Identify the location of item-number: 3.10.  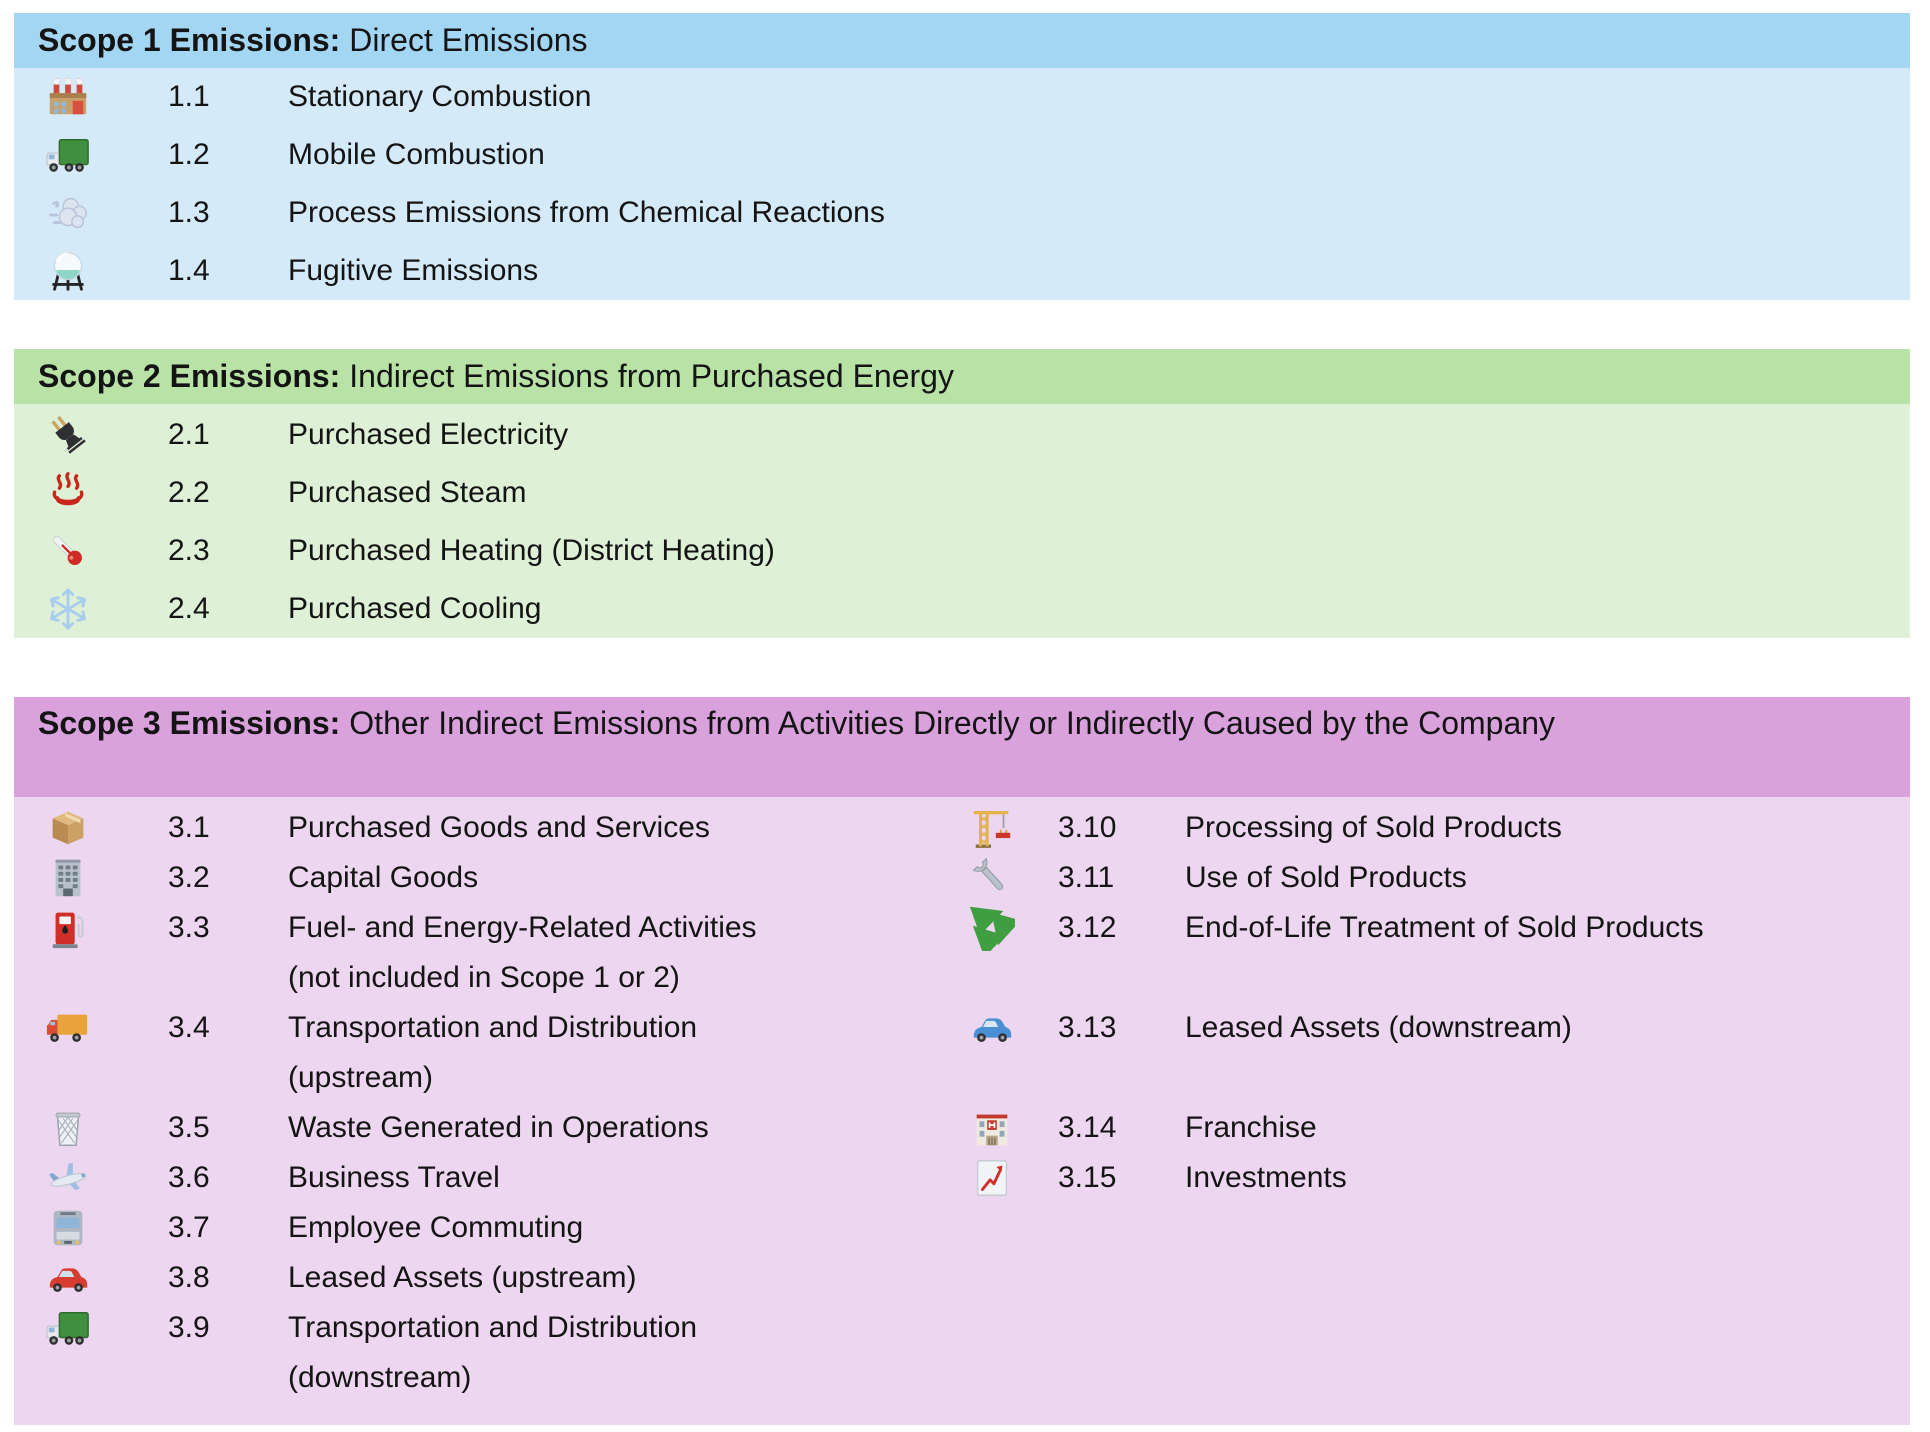
(1087, 827).